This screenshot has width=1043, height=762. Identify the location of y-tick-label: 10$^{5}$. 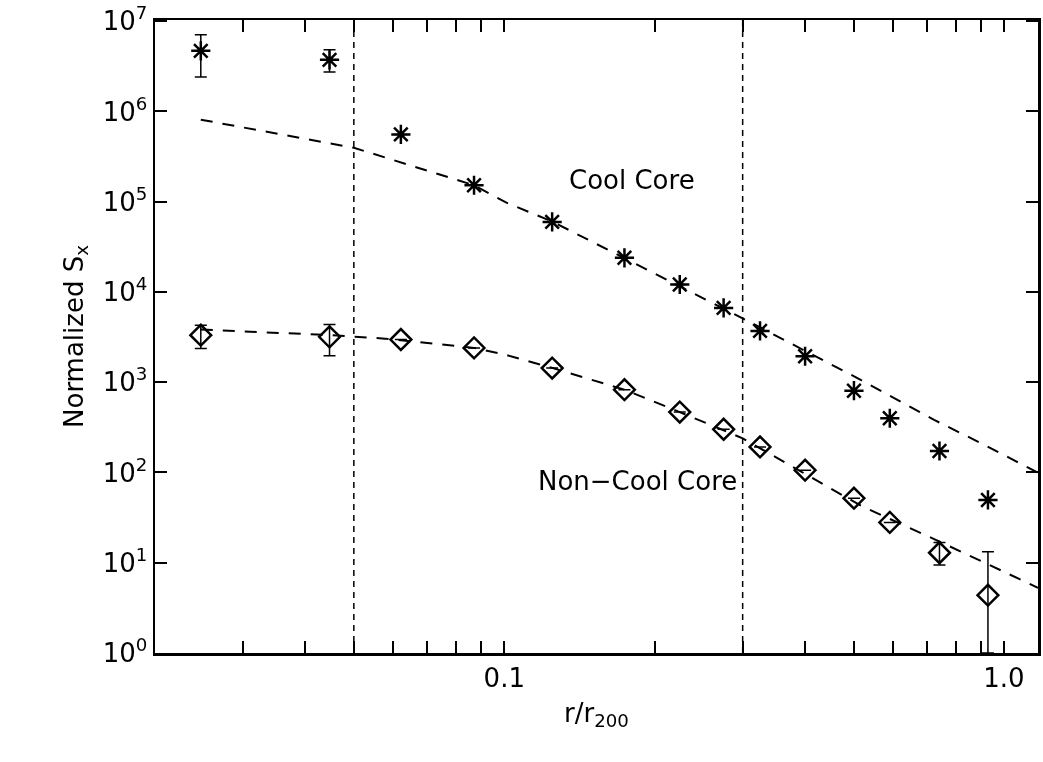
(125, 199).